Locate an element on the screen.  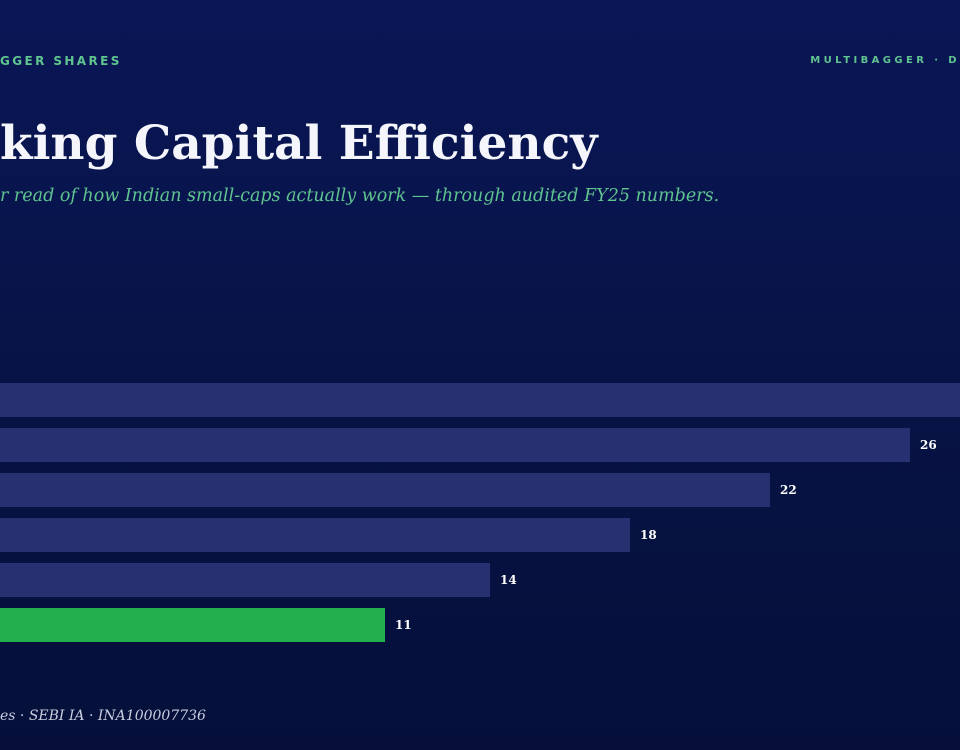
brand-left: GGER SHARES is located at coordinates (61, 61).